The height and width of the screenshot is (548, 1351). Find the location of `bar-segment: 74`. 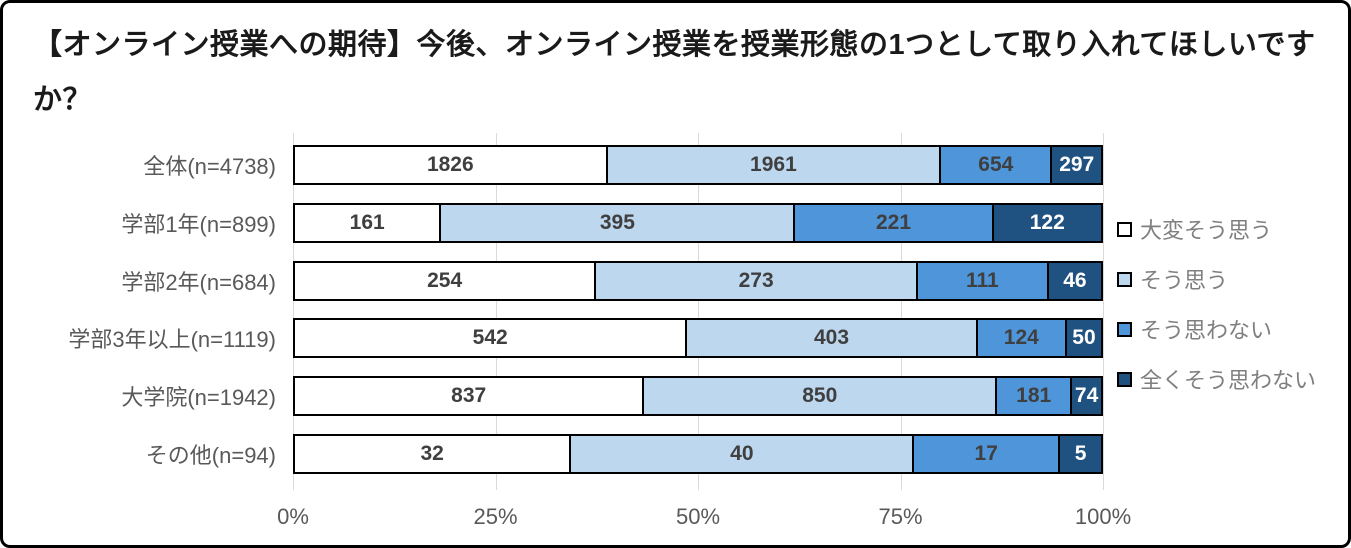

bar-segment: 74 is located at coordinates (1085, 396).